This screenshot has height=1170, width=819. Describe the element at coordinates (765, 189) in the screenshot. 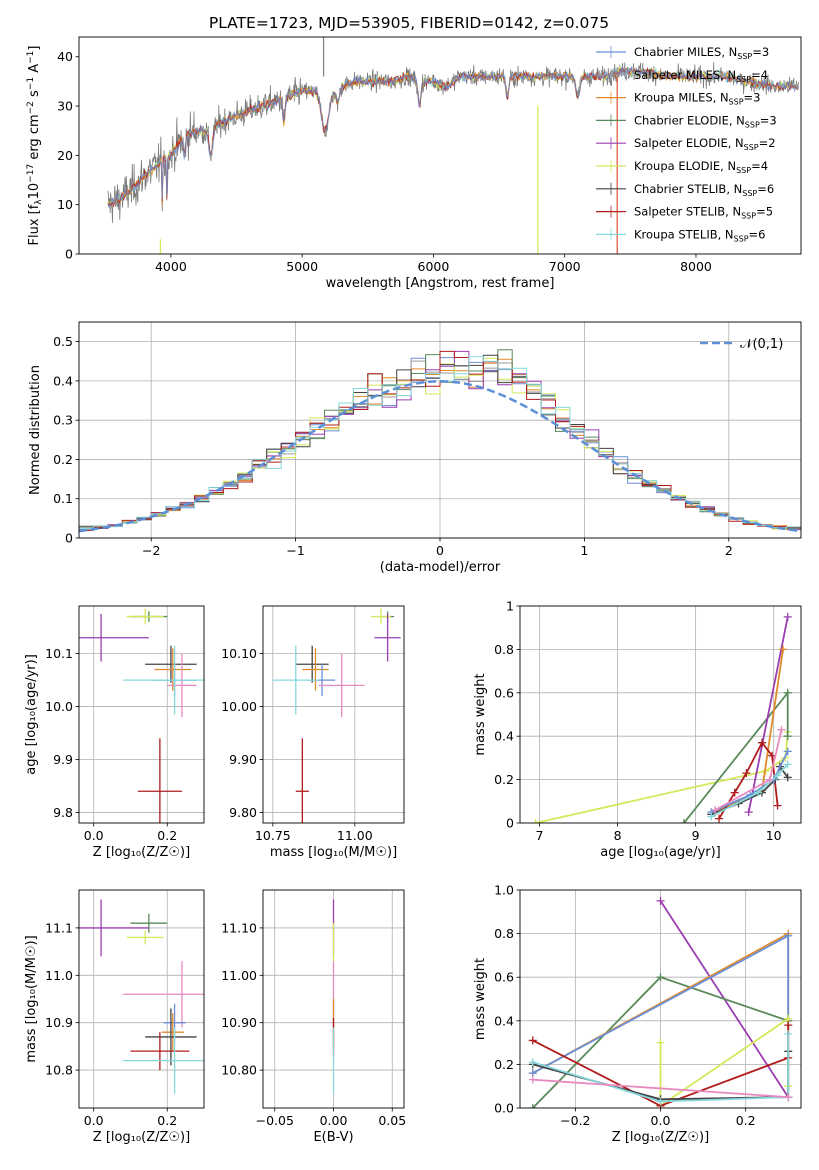

I see `legend-suffix: =6` at that location.